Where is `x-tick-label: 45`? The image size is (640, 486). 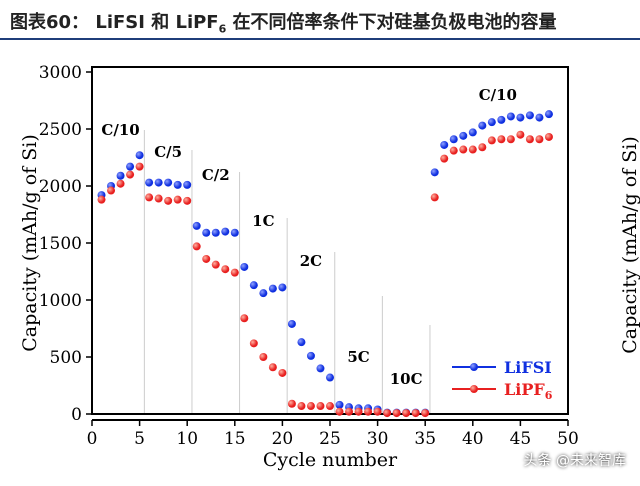
x-tick-label: 45 is located at coordinates (521, 439).